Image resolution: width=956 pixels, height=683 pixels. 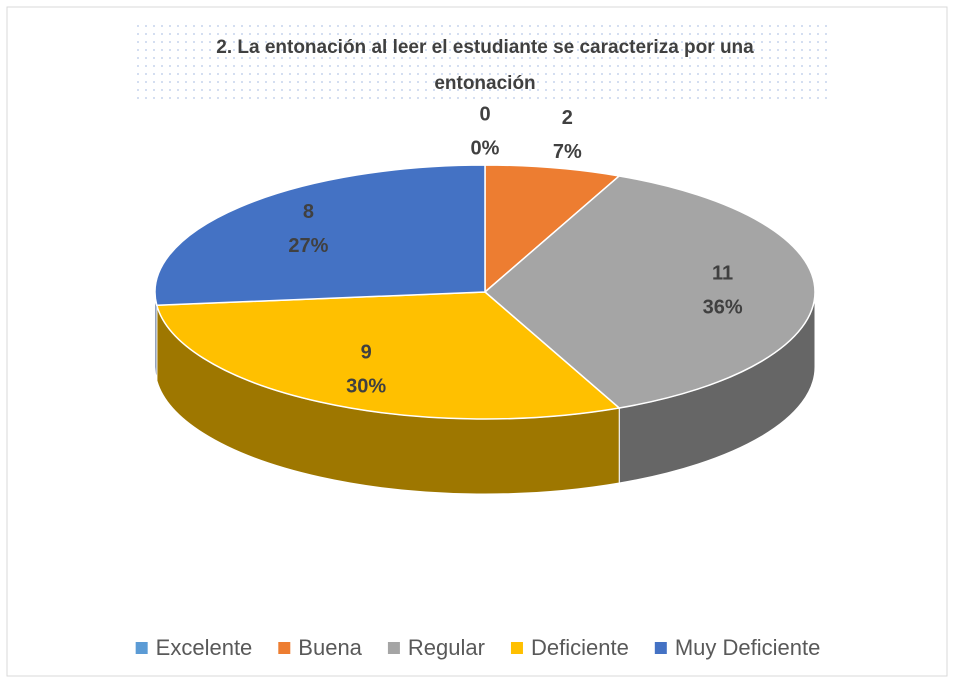 What do you see at coordinates (308, 246) in the screenshot?
I see `data-label: 27%` at bounding box center [308, 246].